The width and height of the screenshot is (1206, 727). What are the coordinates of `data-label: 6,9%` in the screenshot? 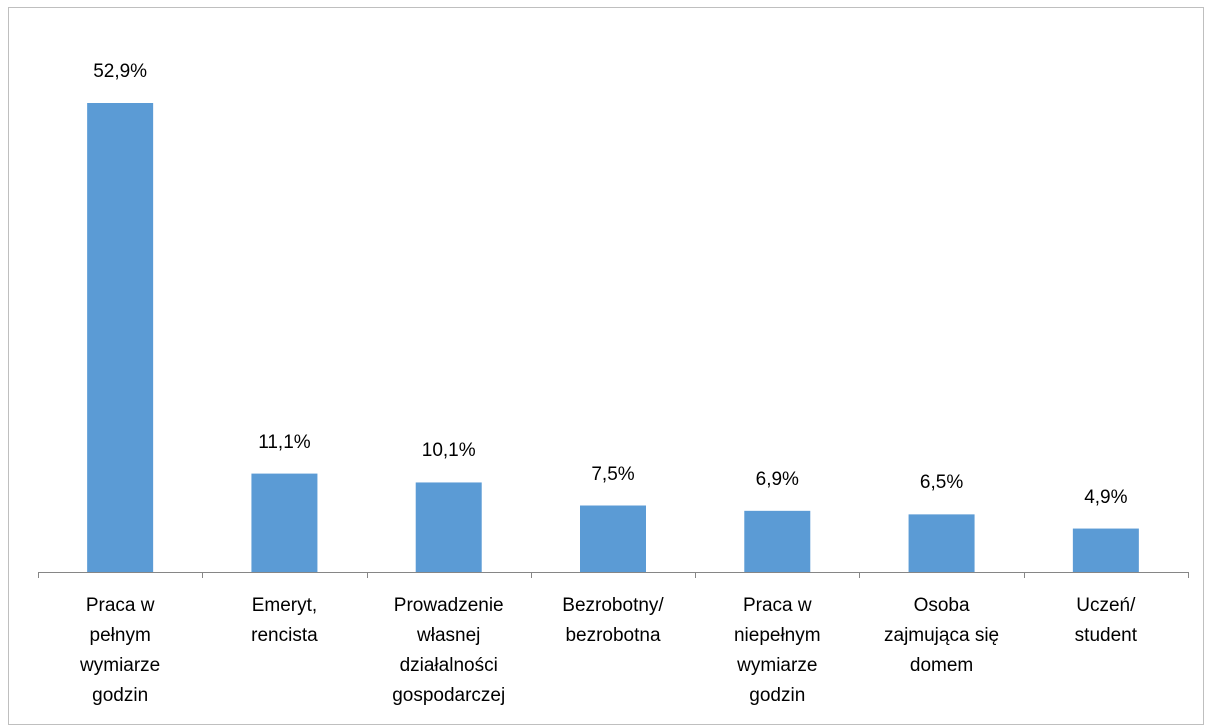 It's located at (777, 479).